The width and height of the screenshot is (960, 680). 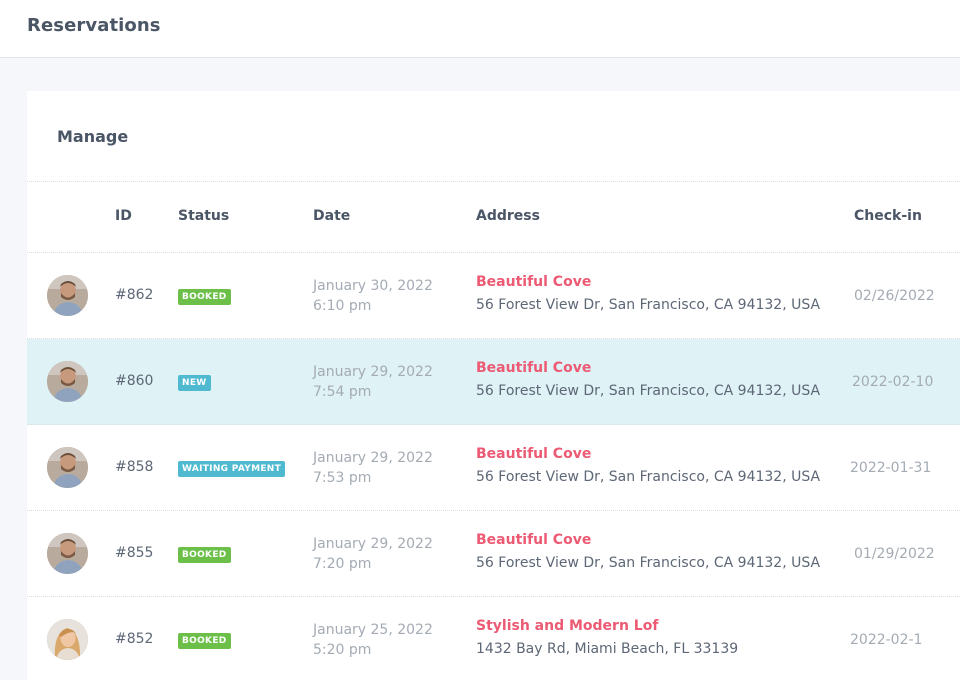 What do you see at coordinates (607, 649) in the screenshot?
I see `property-address: 1432 Bay Rd, Miami Beach, FL 33139` at bounding box center [607, 649].